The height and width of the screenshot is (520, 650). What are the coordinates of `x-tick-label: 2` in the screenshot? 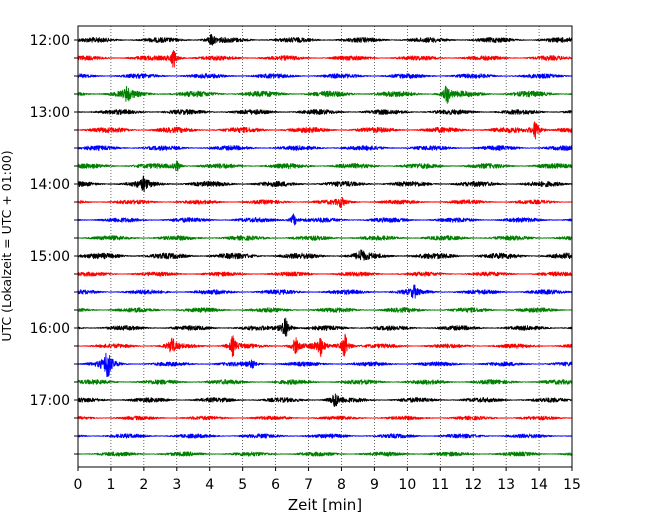 It's located at (143, 485).